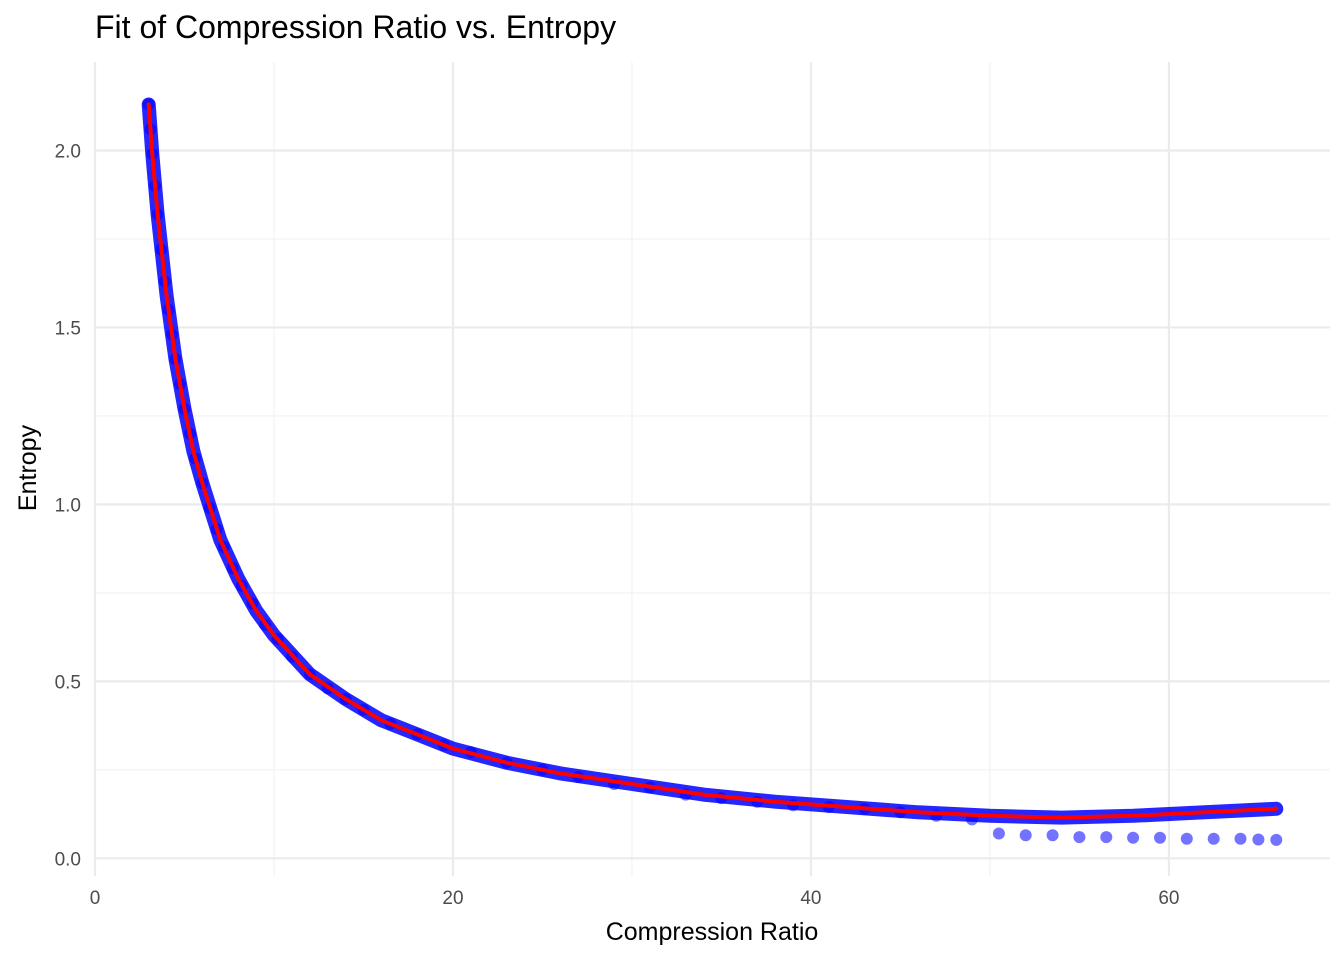 Image resolution: width=1344 pixels, height=960 pixels. Describe the element at coordinates (452, 898) in the screenshot. I see `x-tick-label: 20` at that location.